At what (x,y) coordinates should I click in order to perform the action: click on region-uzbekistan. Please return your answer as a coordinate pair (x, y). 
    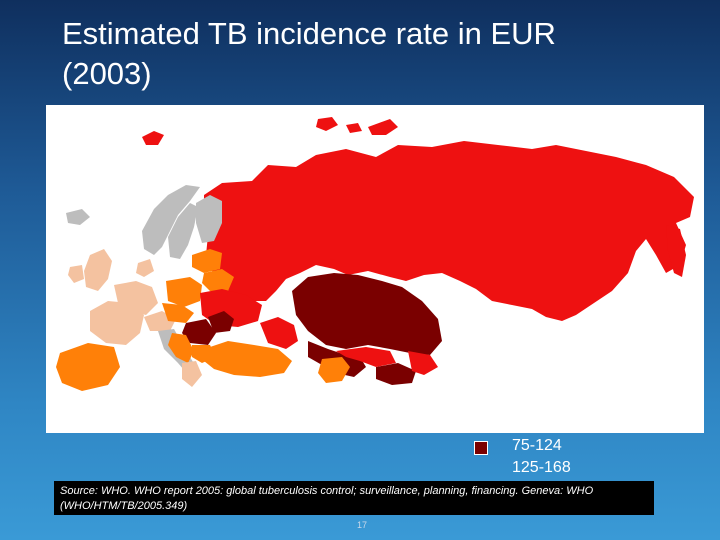
    Looking at the image, I should click on (366, 357).